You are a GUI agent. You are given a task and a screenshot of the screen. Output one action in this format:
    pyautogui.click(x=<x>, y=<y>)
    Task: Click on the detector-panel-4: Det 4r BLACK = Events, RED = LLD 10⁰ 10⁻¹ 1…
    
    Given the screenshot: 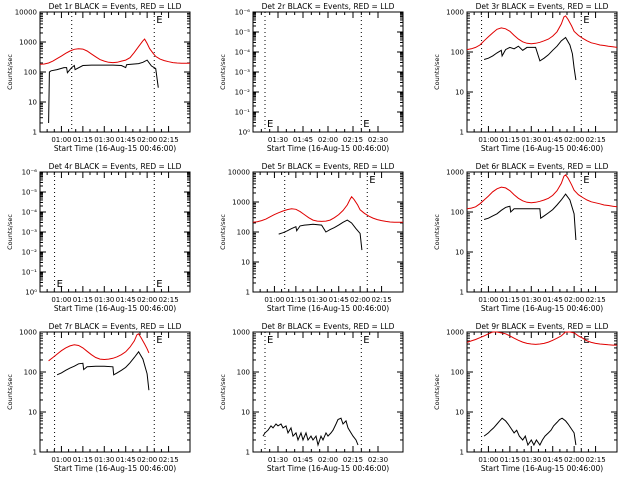 What is the action you would take?
    pyautogui.click(x=98, y=237)
    